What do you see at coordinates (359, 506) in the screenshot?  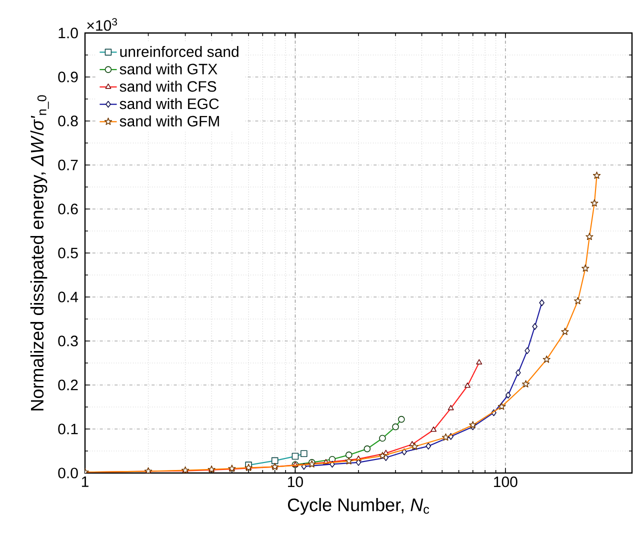 I see `x-axis-title: Cycle Number, N$_{c}$` at bounding box center [359, 506].